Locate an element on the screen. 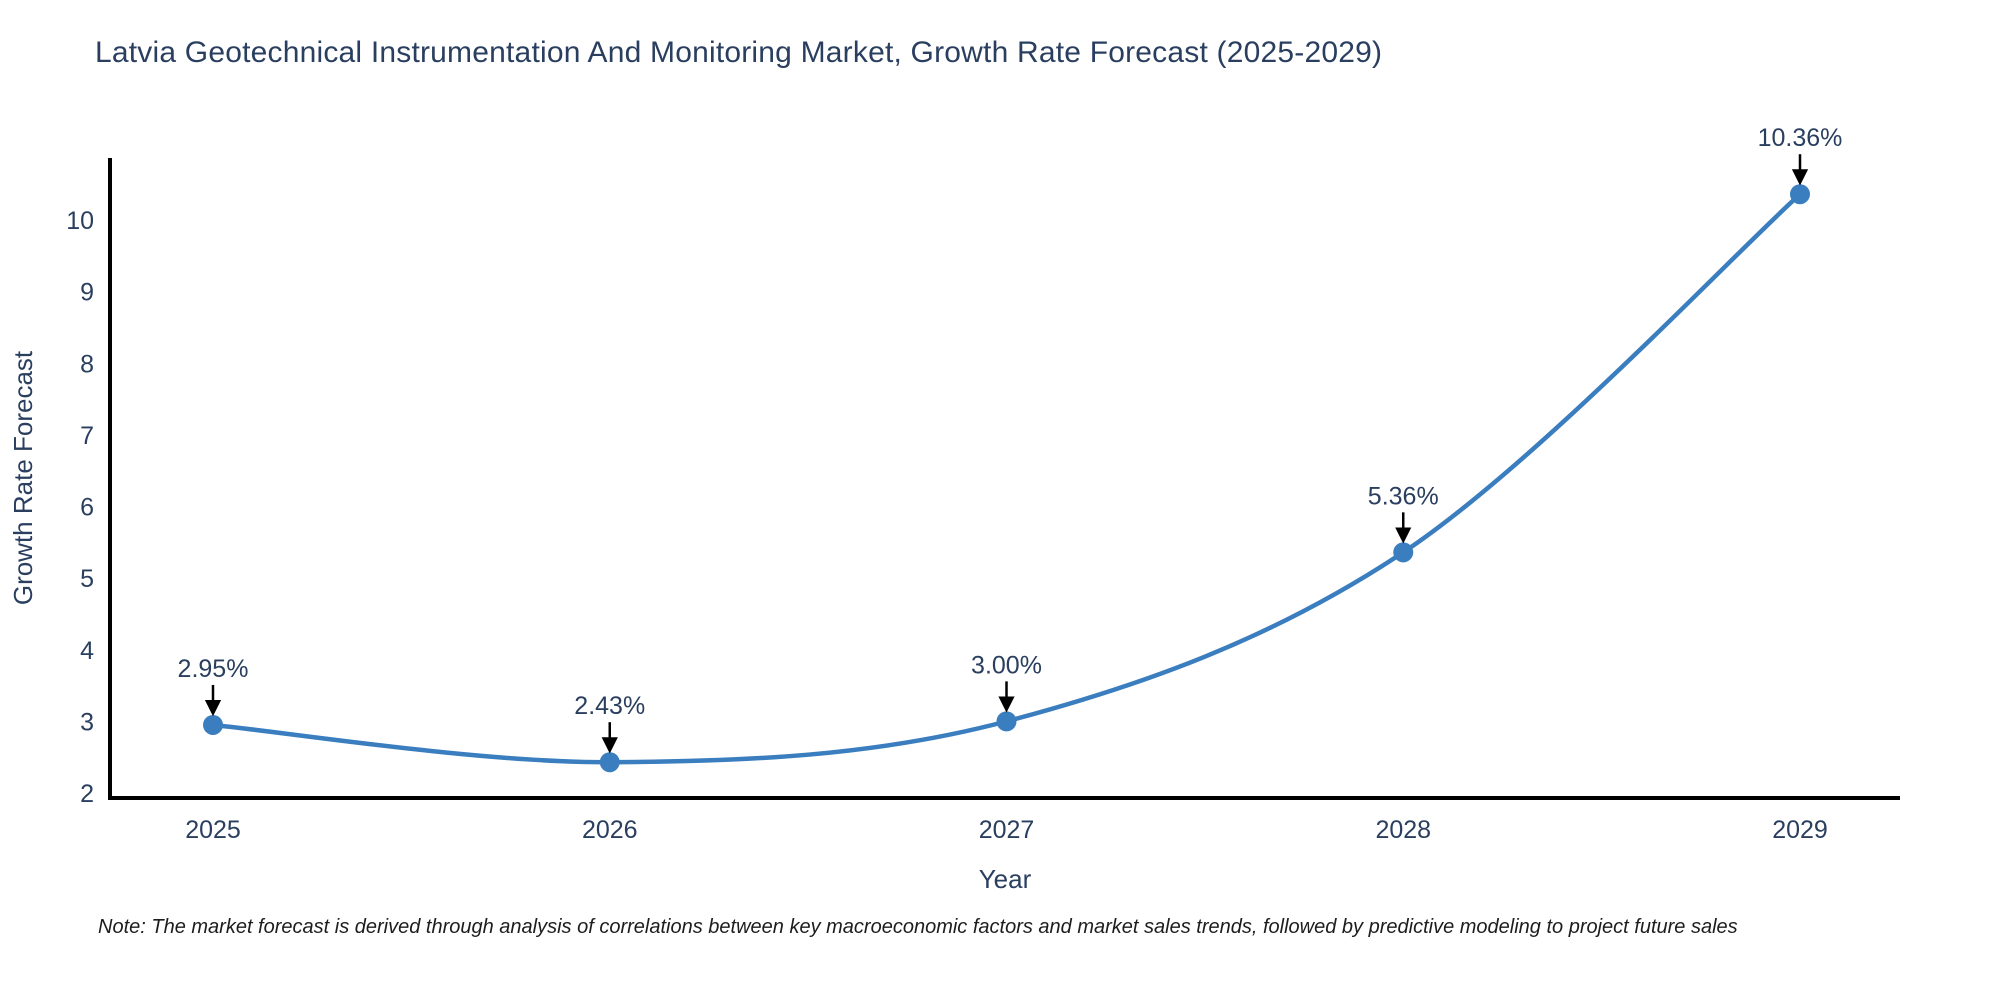 The width and height of the screenshot is (2000, 1000). x-tick-label: 2026 is located at coordinates (610, 830).